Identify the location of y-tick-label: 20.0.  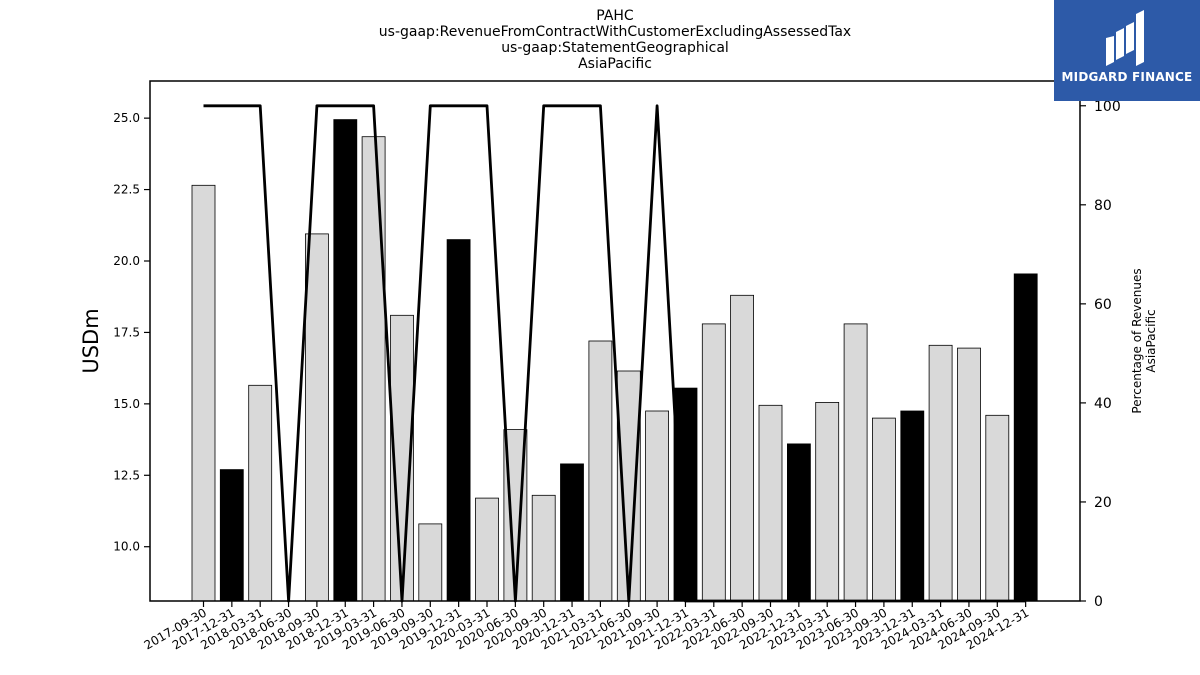
(126, 261).